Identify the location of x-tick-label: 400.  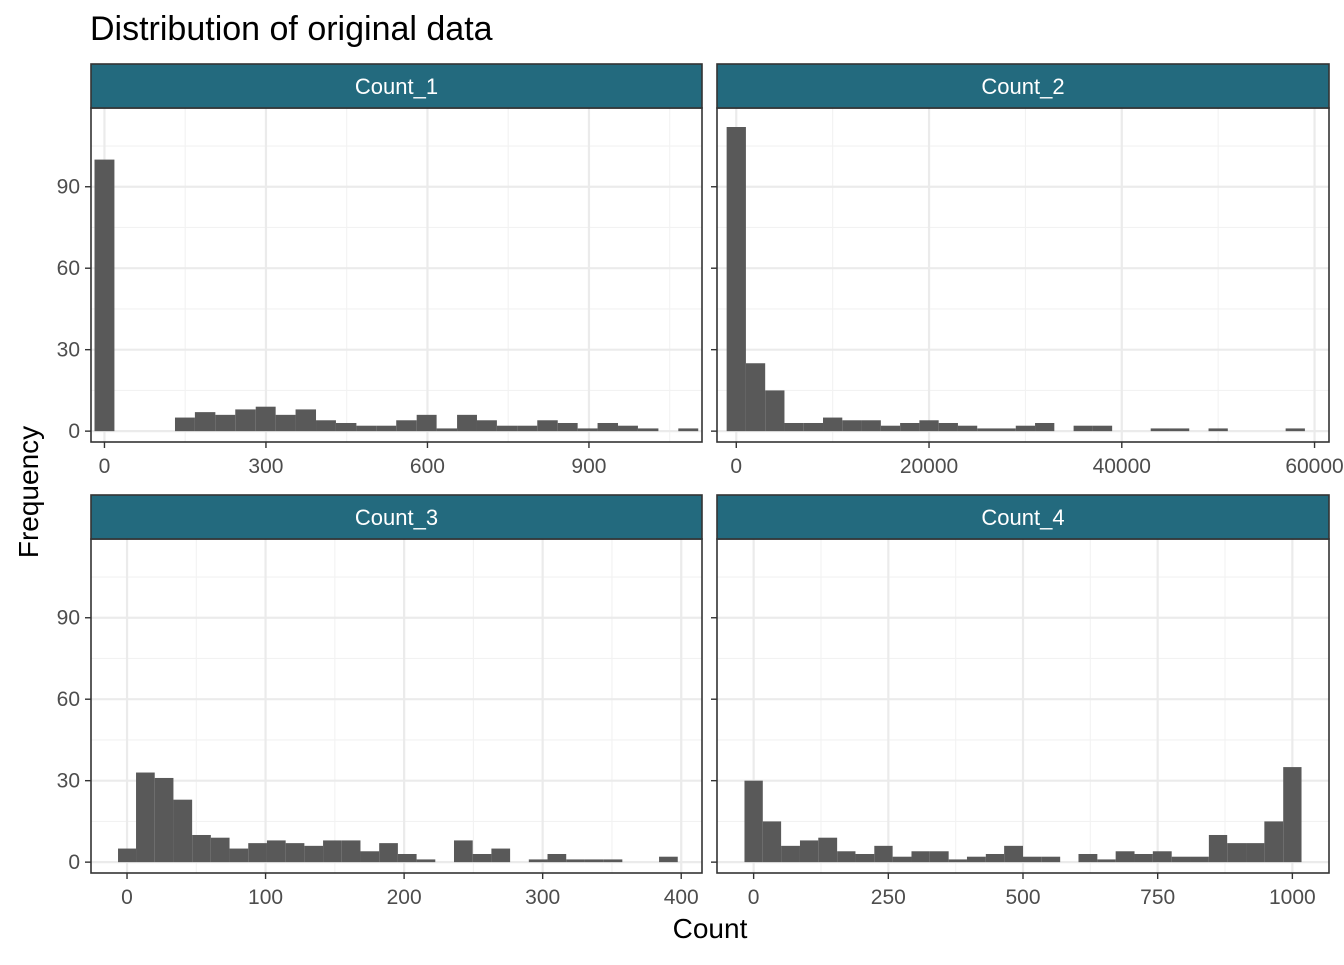
(681, 897).